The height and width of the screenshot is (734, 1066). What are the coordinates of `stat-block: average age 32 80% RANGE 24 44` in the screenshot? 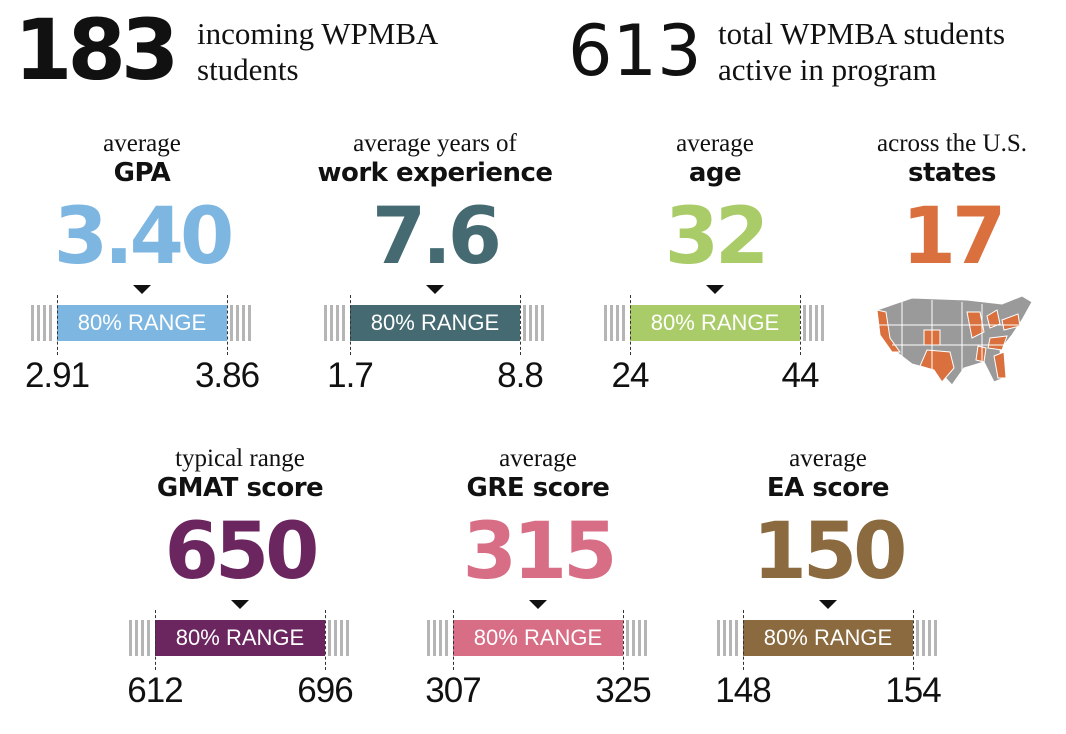 It's located at (715, 270).